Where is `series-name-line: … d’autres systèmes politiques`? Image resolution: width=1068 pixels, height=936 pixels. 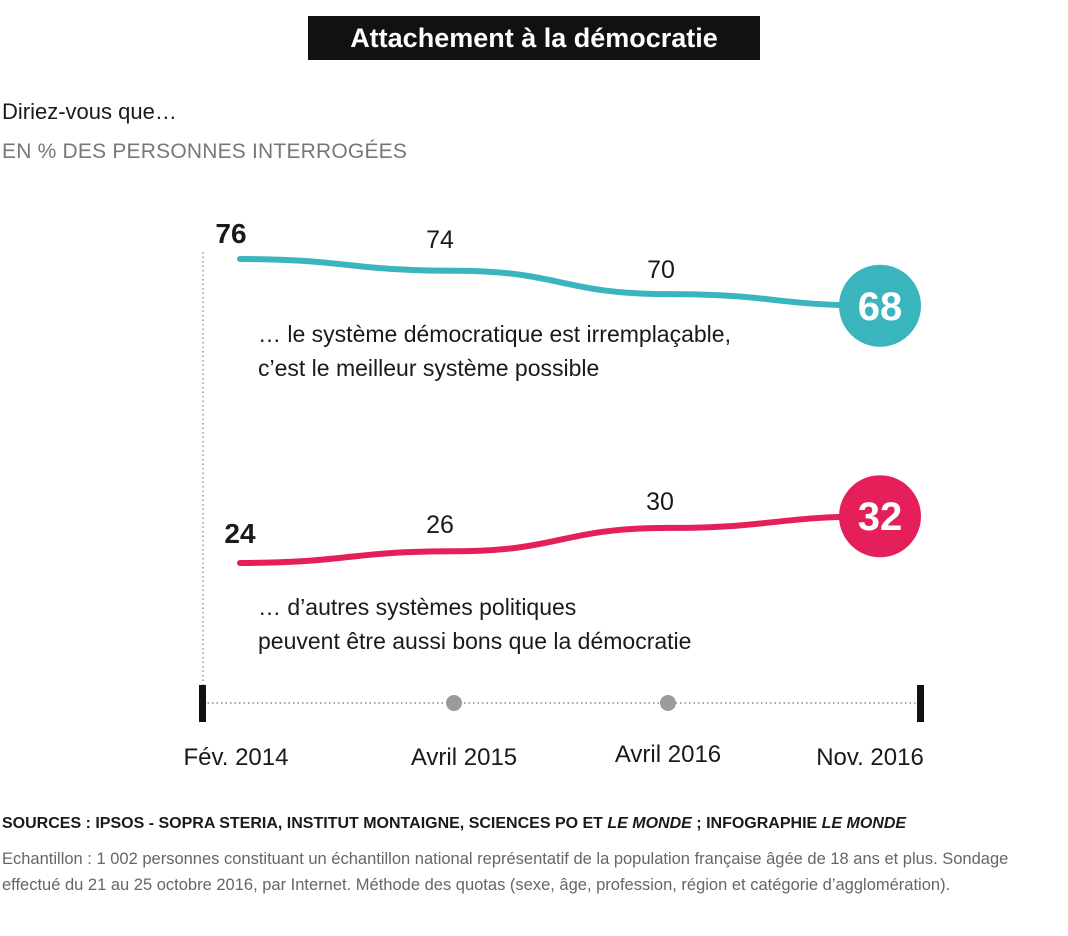
series-name-line: … d’autres systèmes politiques is located at coordinates (417, 607).